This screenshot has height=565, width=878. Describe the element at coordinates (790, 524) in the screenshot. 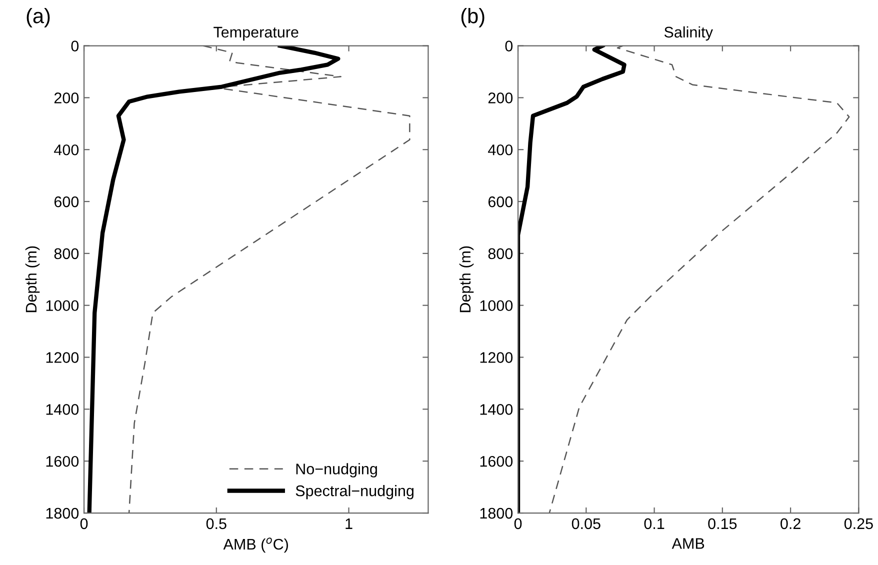

I see `x-tick-label: 0.2` at that location.